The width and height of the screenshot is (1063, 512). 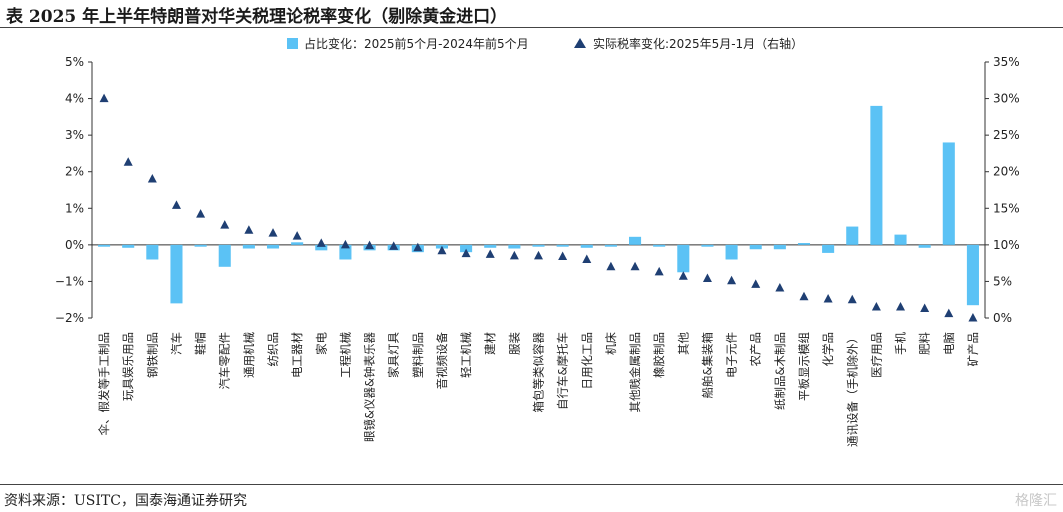 I want to click on category-label: 通用机械, so click(x=249, y=355).